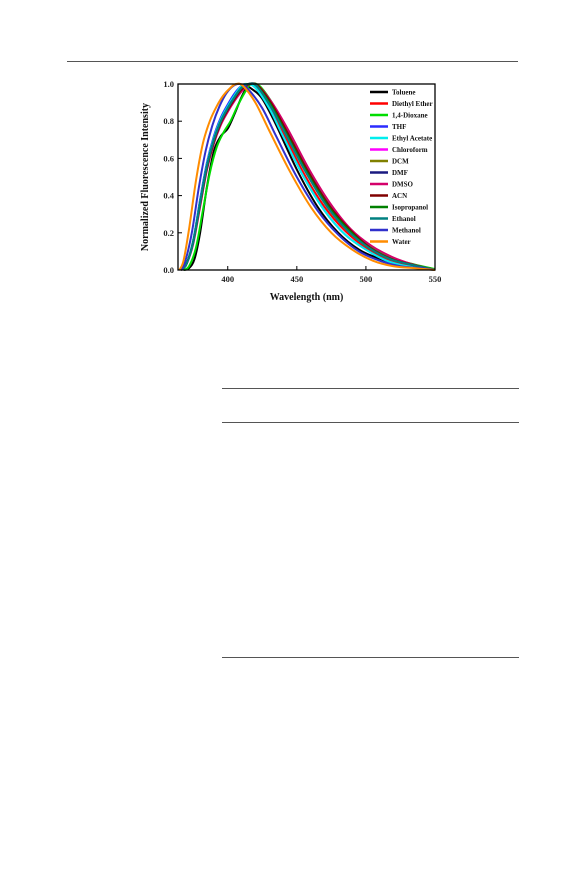 The height and width of the screenshot is (888, 585). Describe the element at coordinates (410, 208) in the screenshot. I see `legend-label: Isopropanol` at that location.